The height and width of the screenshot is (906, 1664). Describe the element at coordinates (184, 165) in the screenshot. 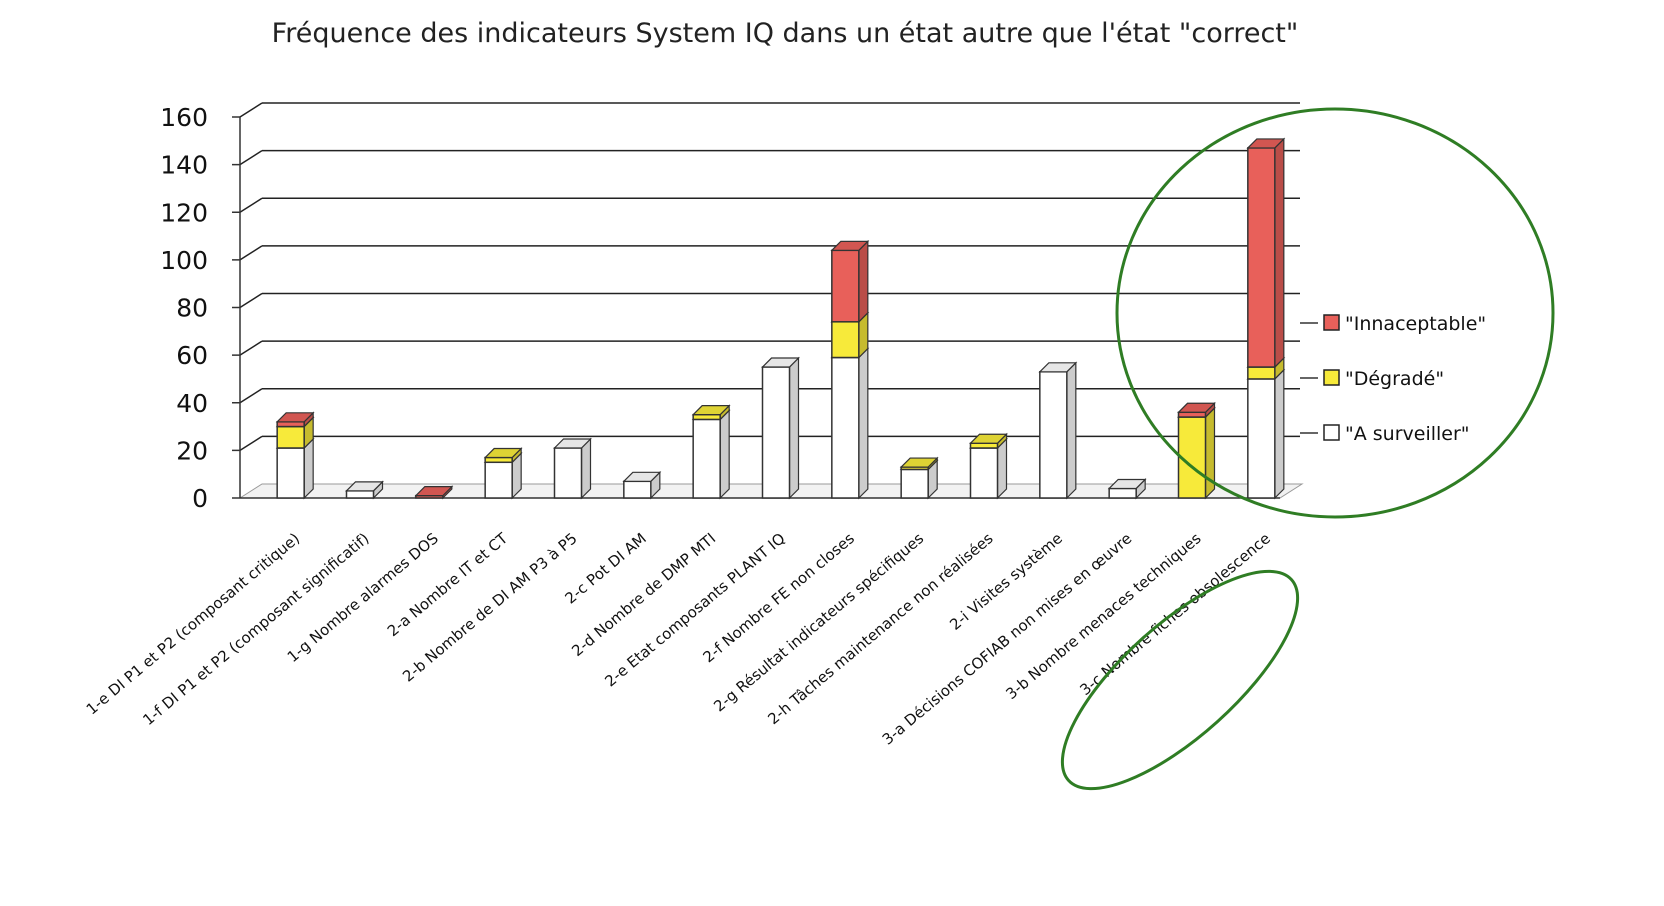

I see `y-tick-label: 140` at that location.